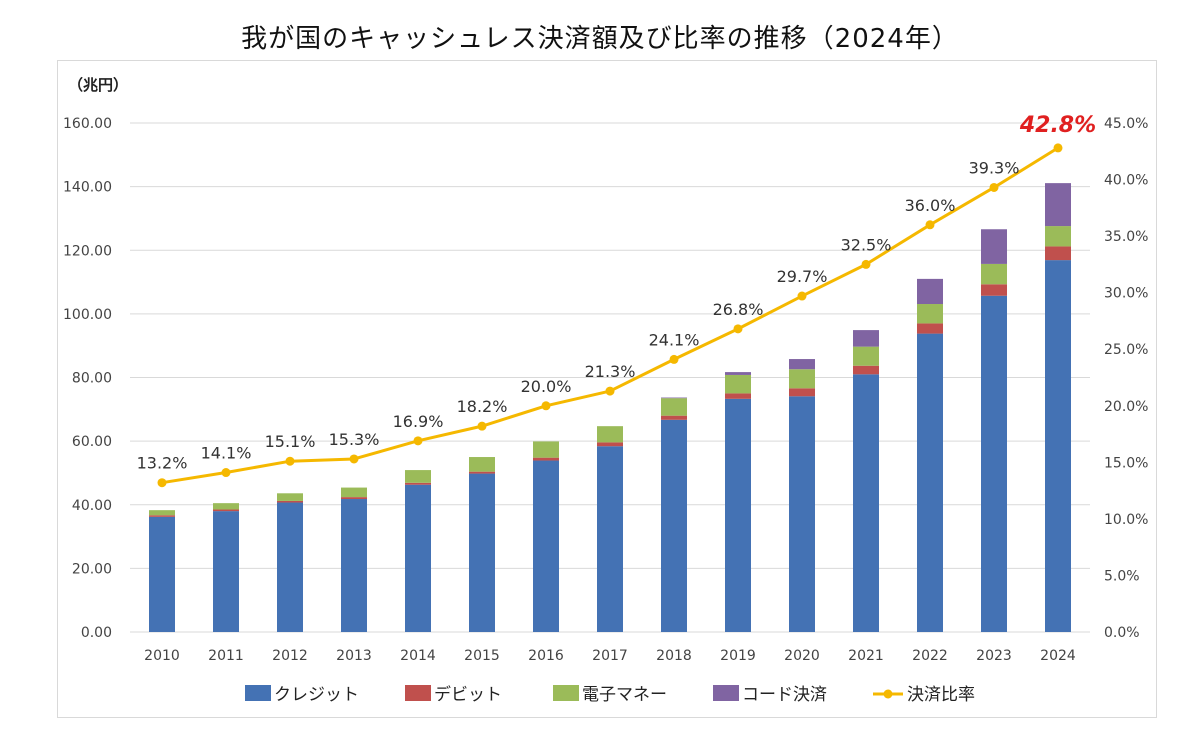 The width and height of the screenshot is (1200, 750). What do you see at coordinates (482, 656) in the screenshot?
I see `x-tick-label: 2015` at bounding box center [482, 656].